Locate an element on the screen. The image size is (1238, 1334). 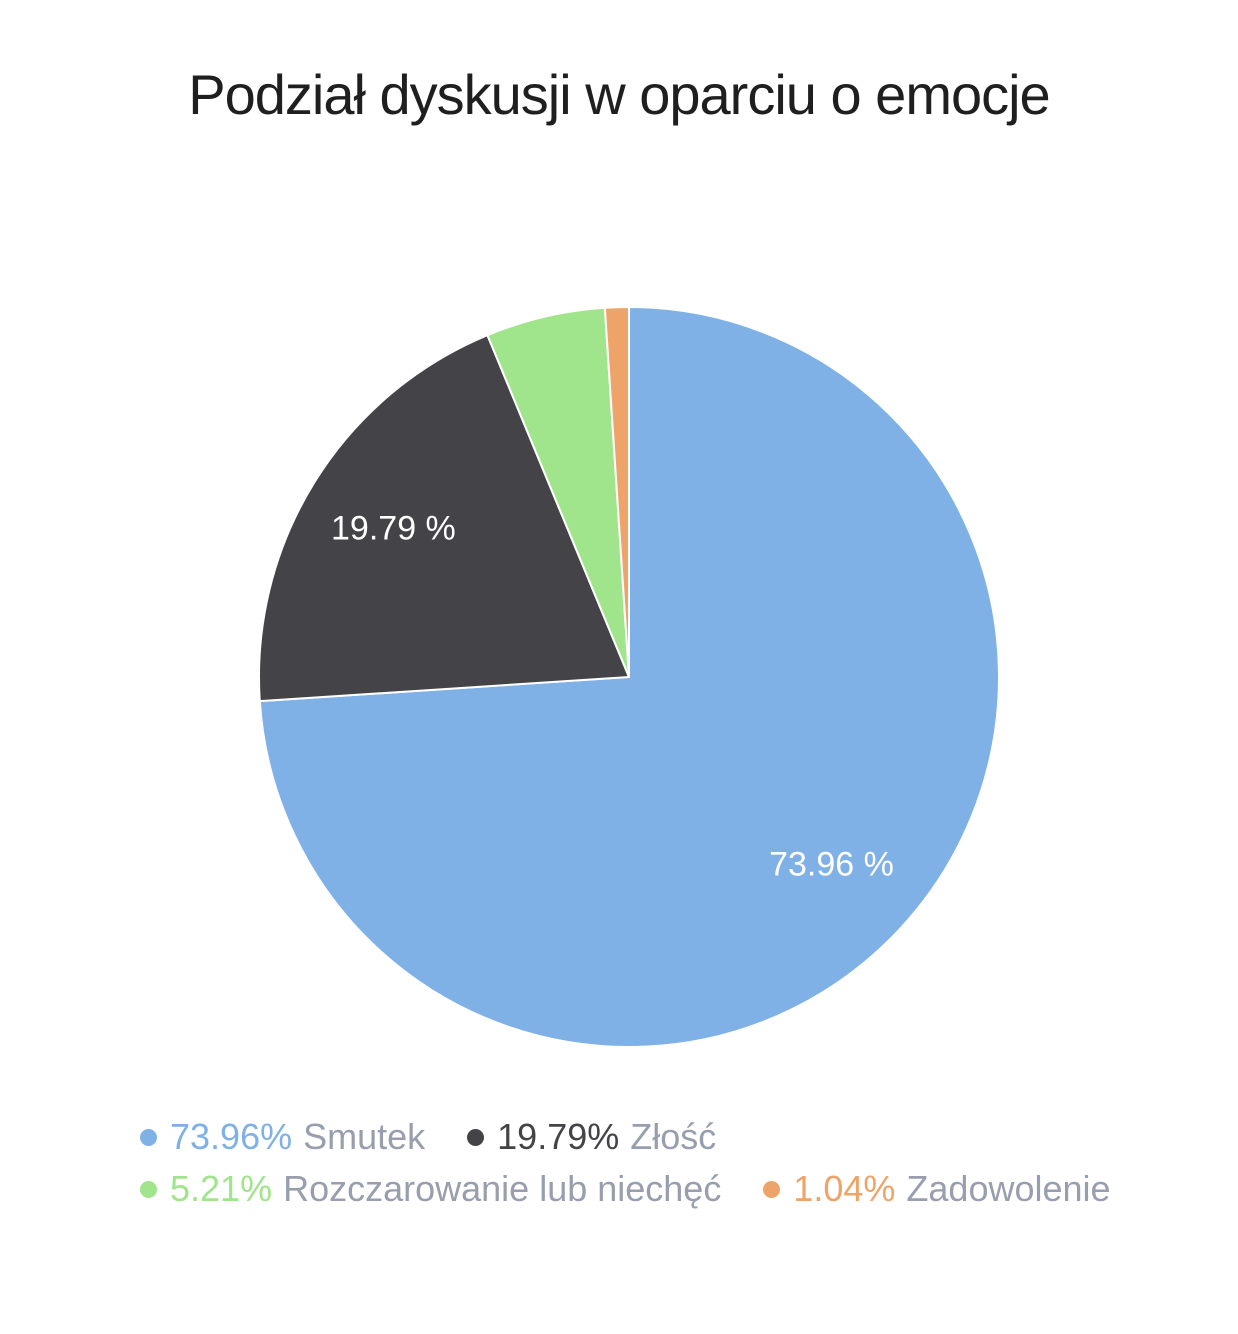
legend-item-3: 1.04% Zadowolenie is located at coordinates (937, 1189).